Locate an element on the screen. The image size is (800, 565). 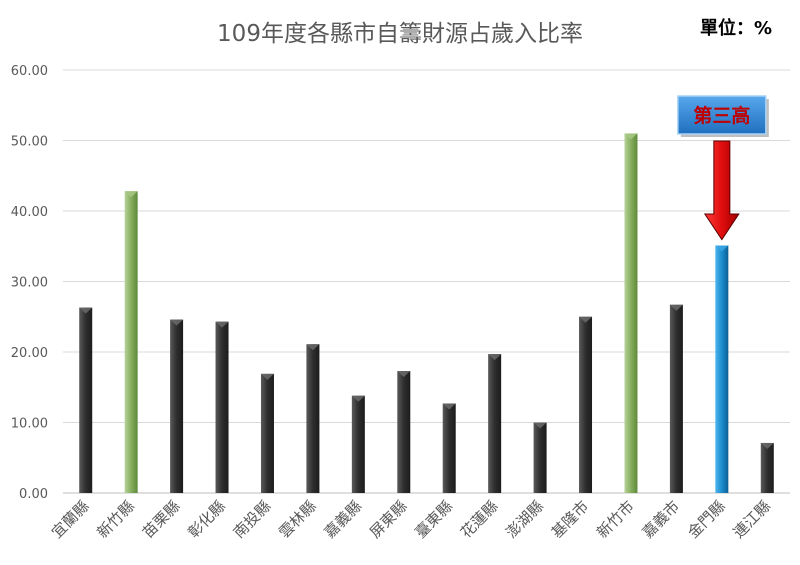
x-tick-label: 新竹市 is located at coordinates (615, 519).